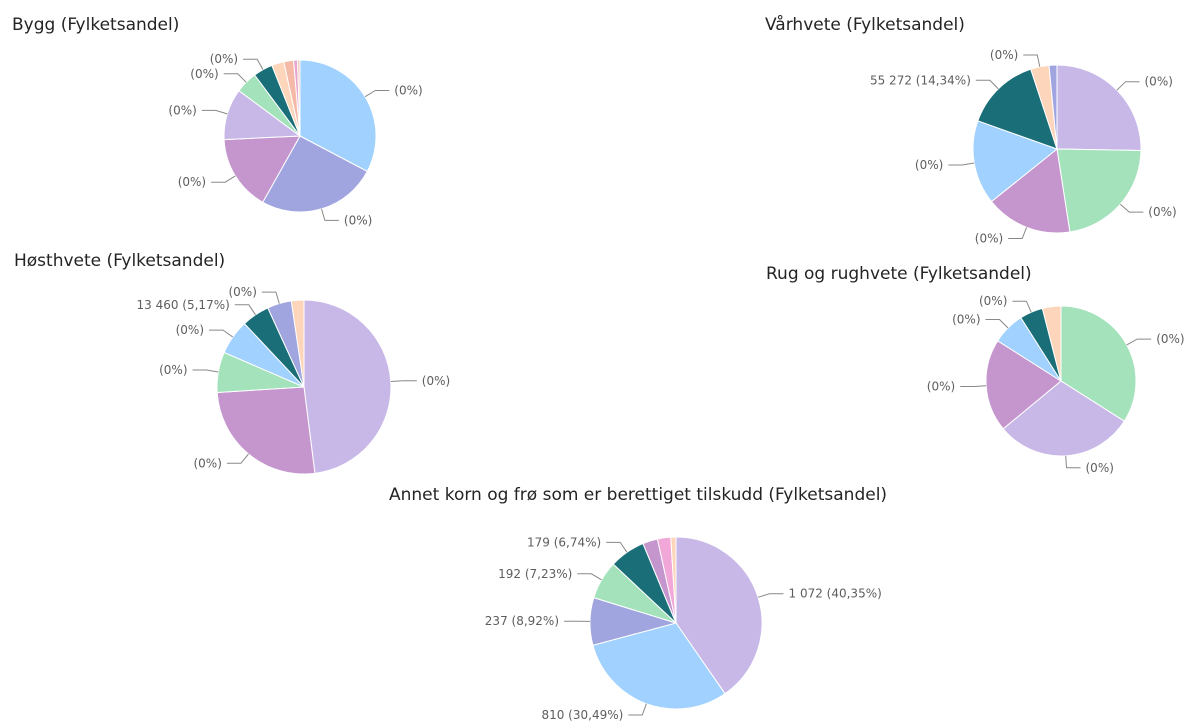 Image resolution: width=1187 pixels, height=723 pixels. Describe the element at coordinates (582, 715) in the screenshot. I see `data-label-annet-1: 810 (30,49%)` at that location.